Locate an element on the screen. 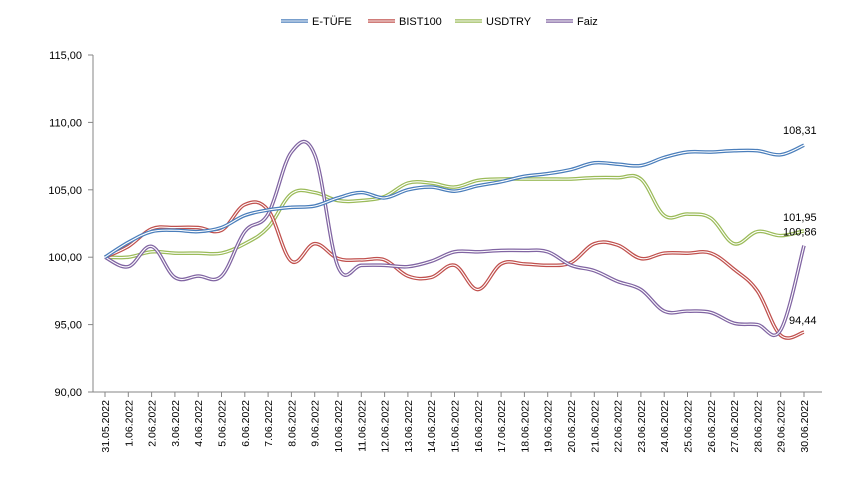 The height and width of the screenshot is (477, 855). x-tick-label: 8.06.2022 is located at coordinates (292, 423).